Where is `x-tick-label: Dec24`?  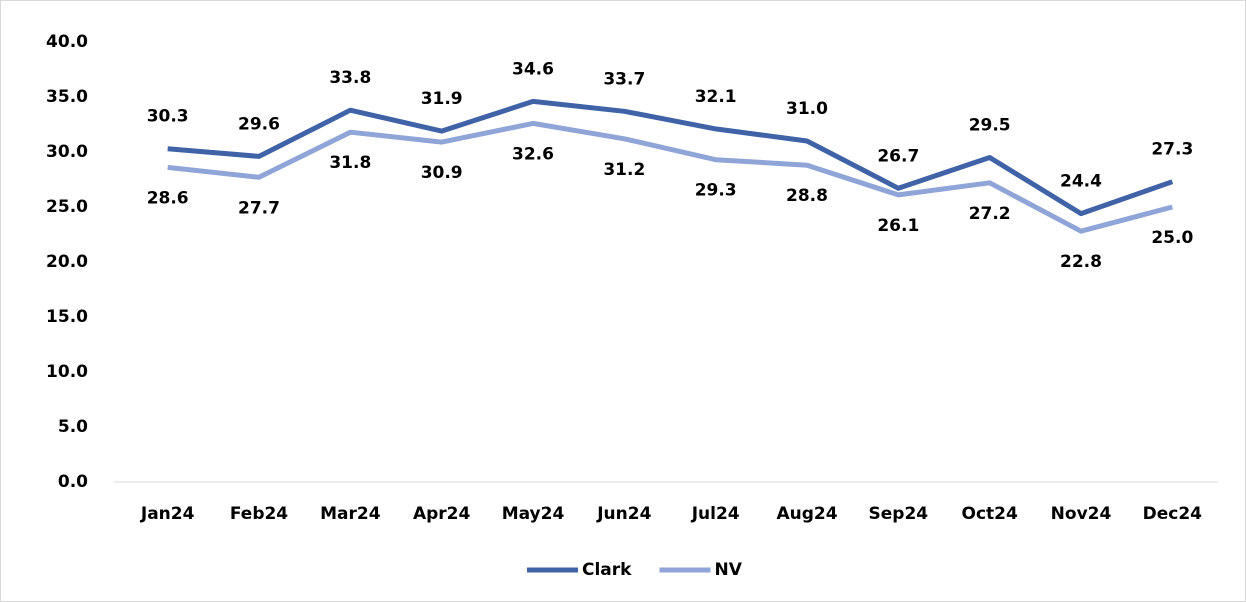 x-tick-label: Dec24 is located at coordinates (1173, 514).